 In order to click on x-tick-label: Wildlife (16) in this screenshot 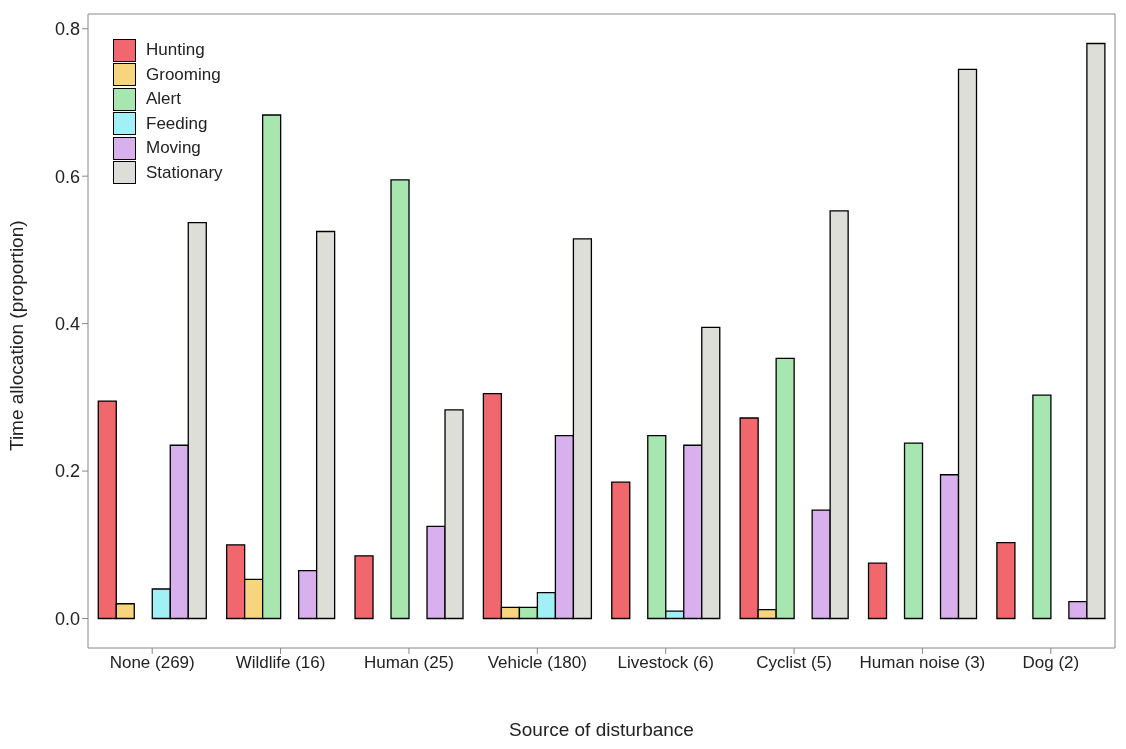, I will do `click(280, 663)`.